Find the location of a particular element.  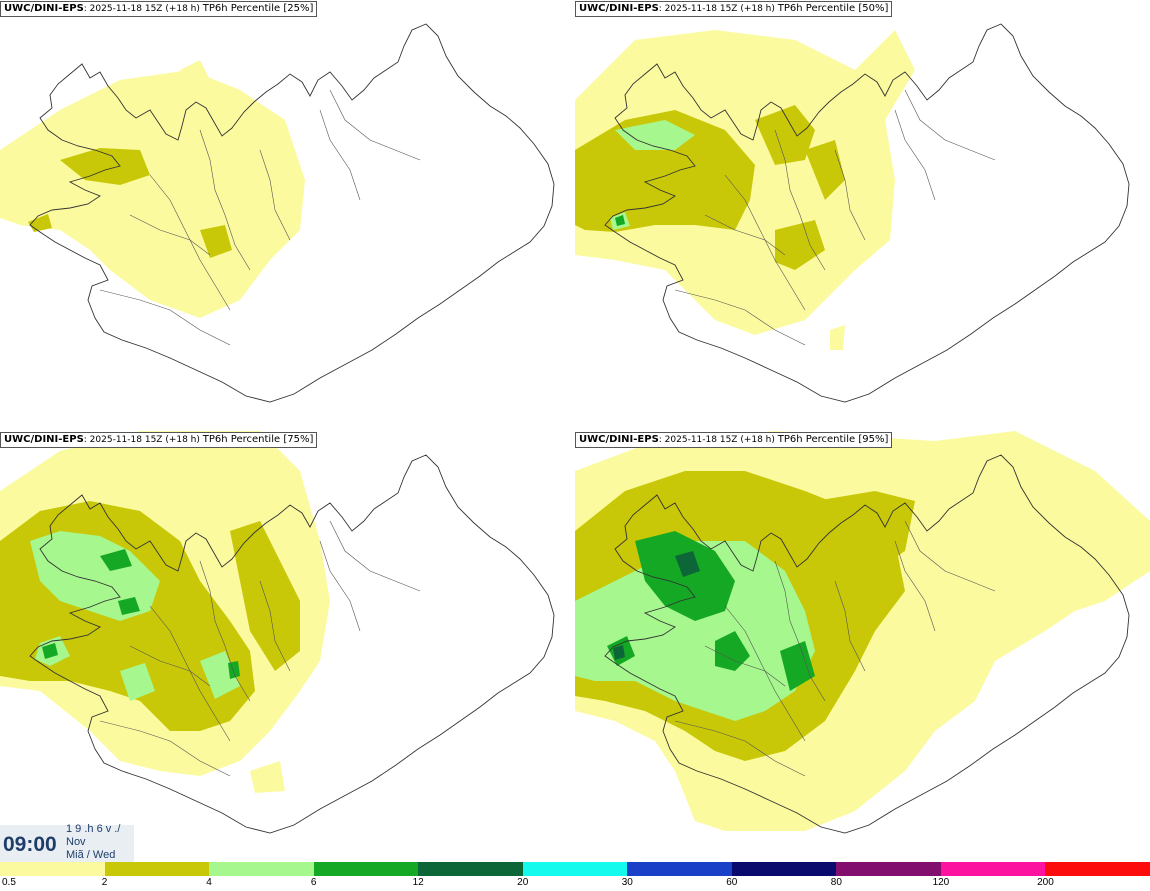

colorbar-tick-label: 12 is located at coordinates (418, 882).